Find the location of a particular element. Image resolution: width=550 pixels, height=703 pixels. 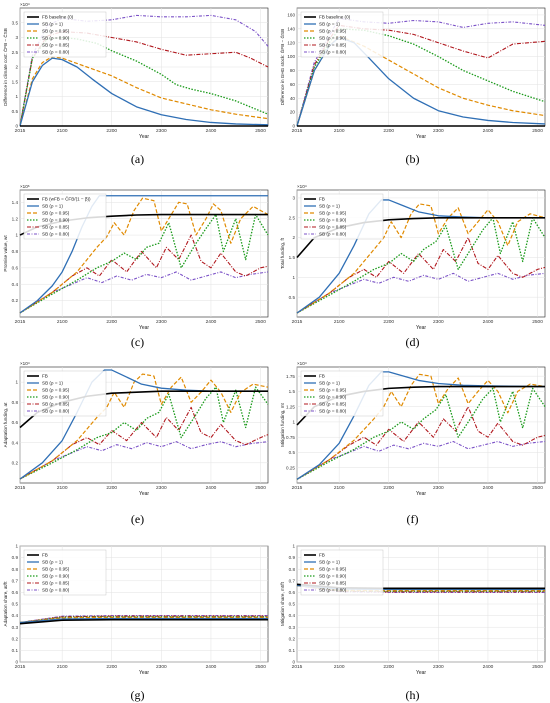

y-tick-label: 80 is located at coordinates (293, 70).